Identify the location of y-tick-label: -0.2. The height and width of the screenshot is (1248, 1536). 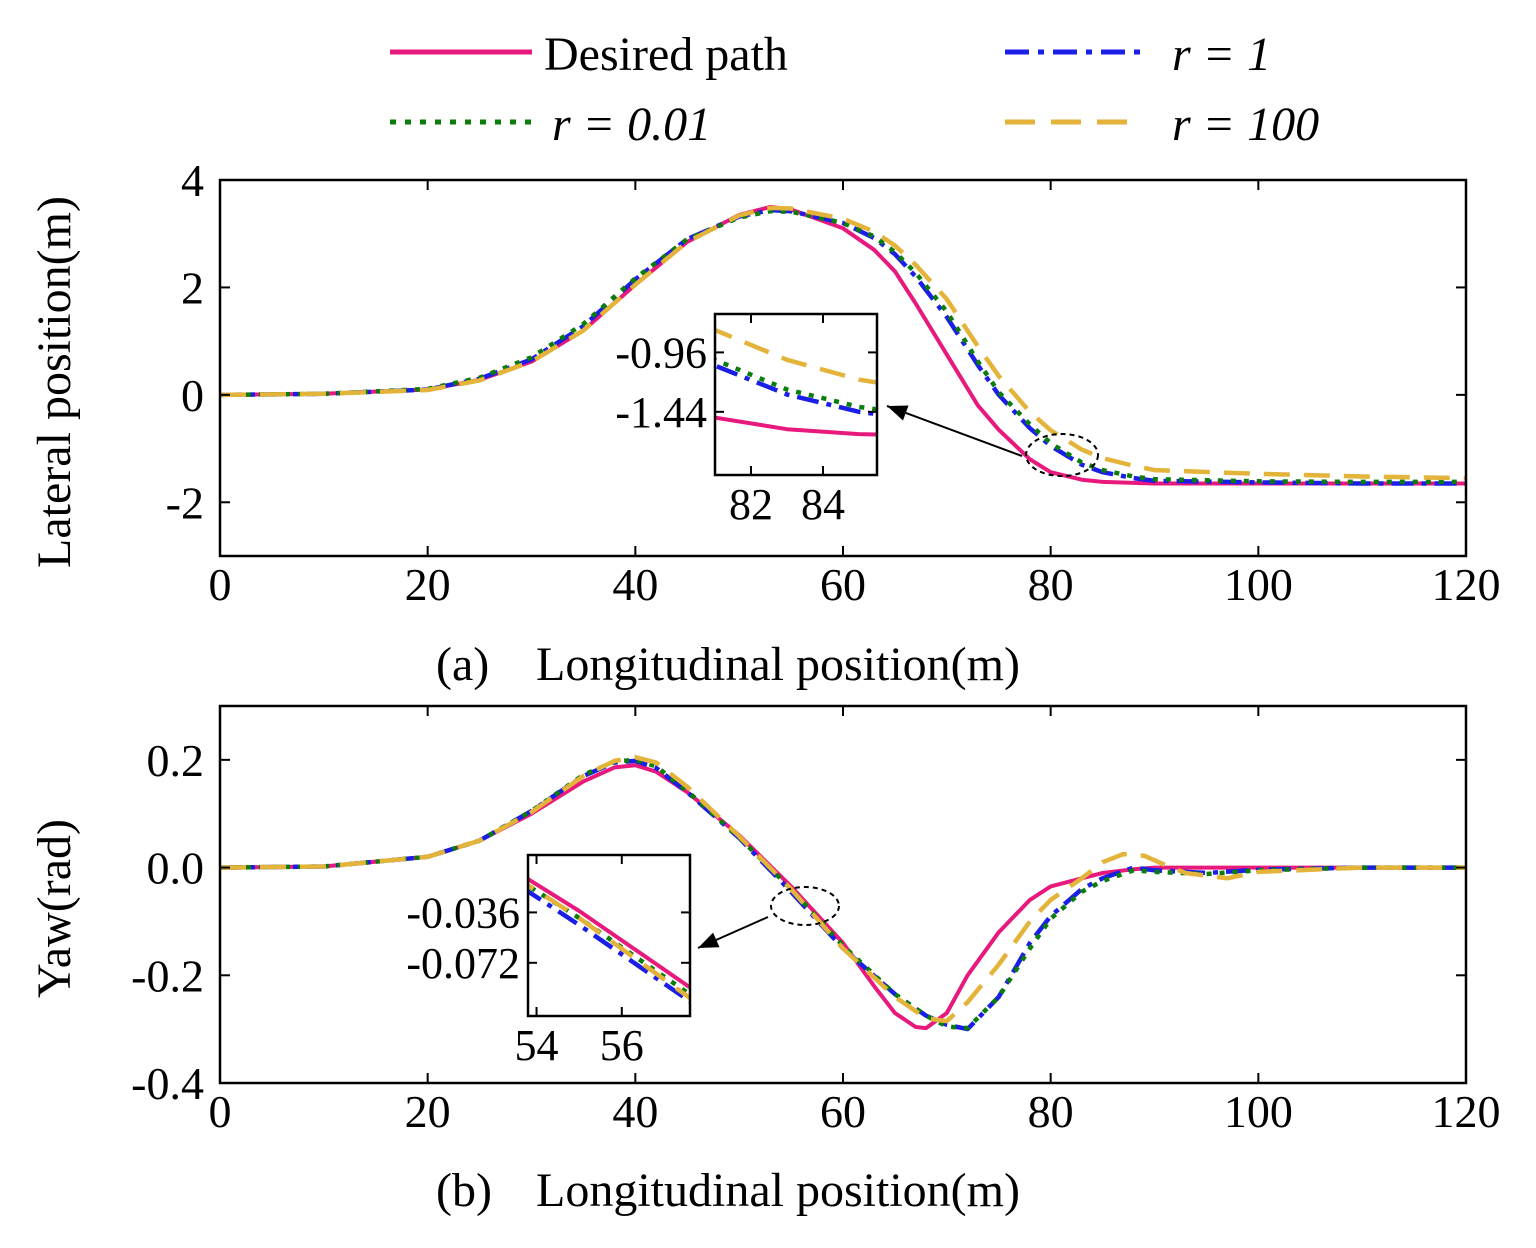
(167, 975).